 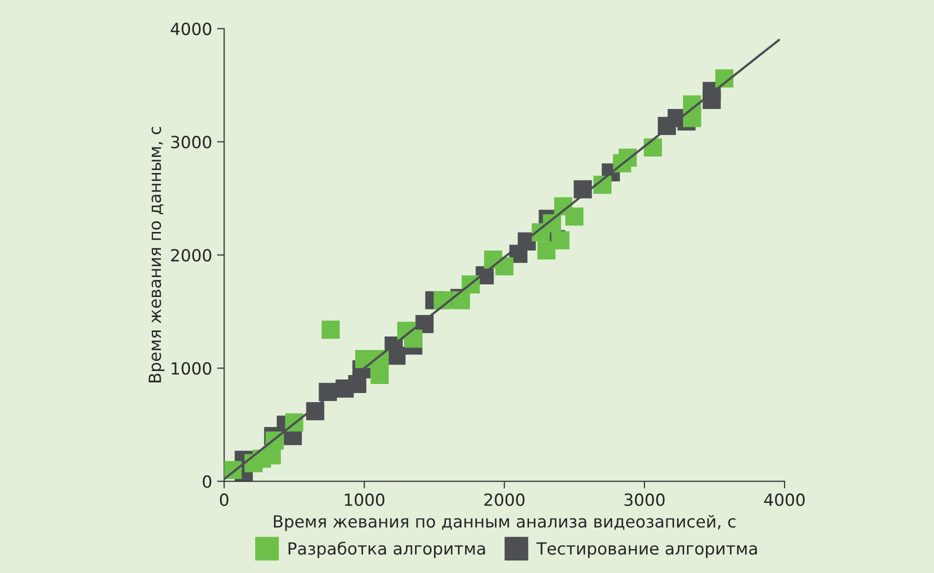 What do you see at coordinates (364, 499) in the screenshot?
I see `x-tick-label: 1000` at bounding box center [364, 499].